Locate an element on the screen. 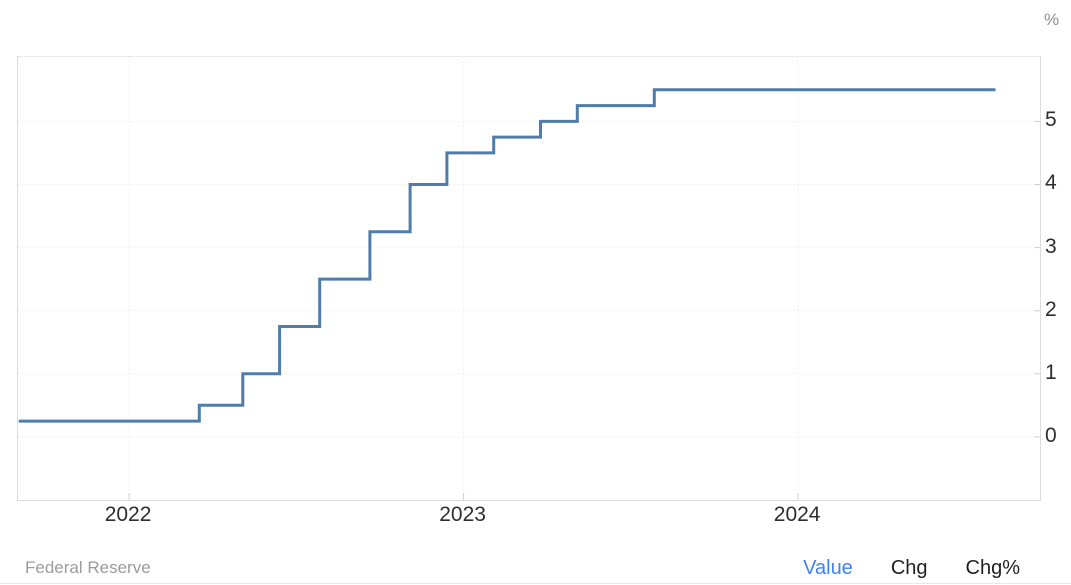 Image resolution: width=1071 pixels, height=585 pixels. footer-links: Value Chg Chg% is located at coordinates (911, 568).